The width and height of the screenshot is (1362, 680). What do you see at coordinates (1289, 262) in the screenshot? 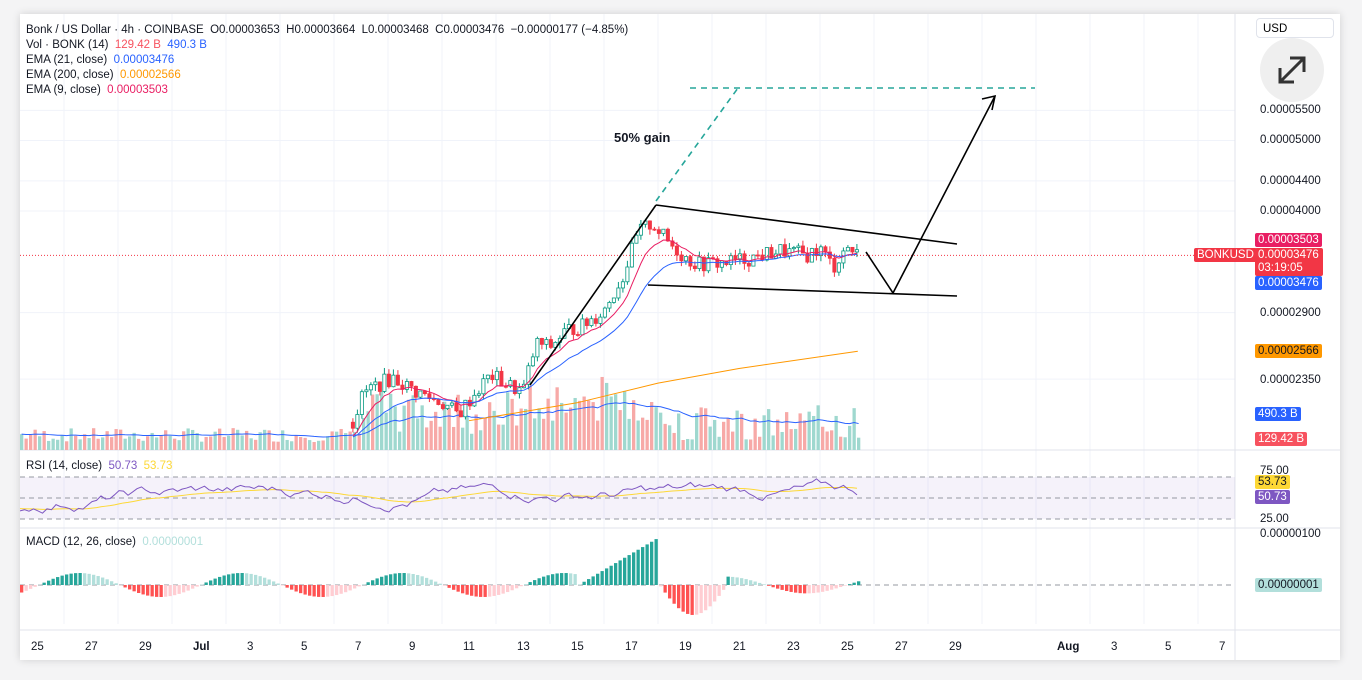
I see `last-price-tag: 0.00003476 03:19:05` at bounding box center [1289, 262].